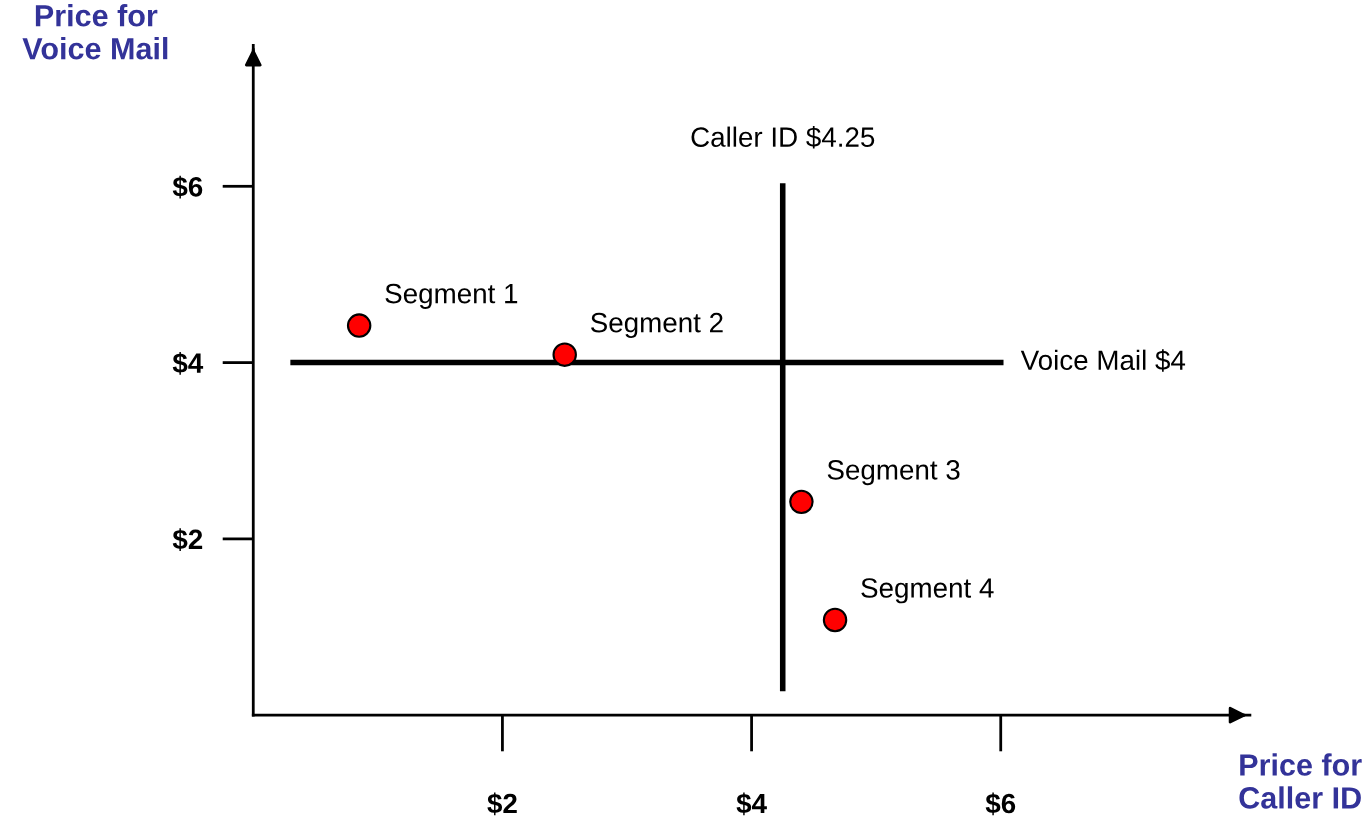 Image resolution: width=1369 pixels, height=823 pixels. What do you see at coordinates (95, 32) in the screenshot?
I see `y-axis-title: Price for Voice Mail` at bounding box center [95, 32].